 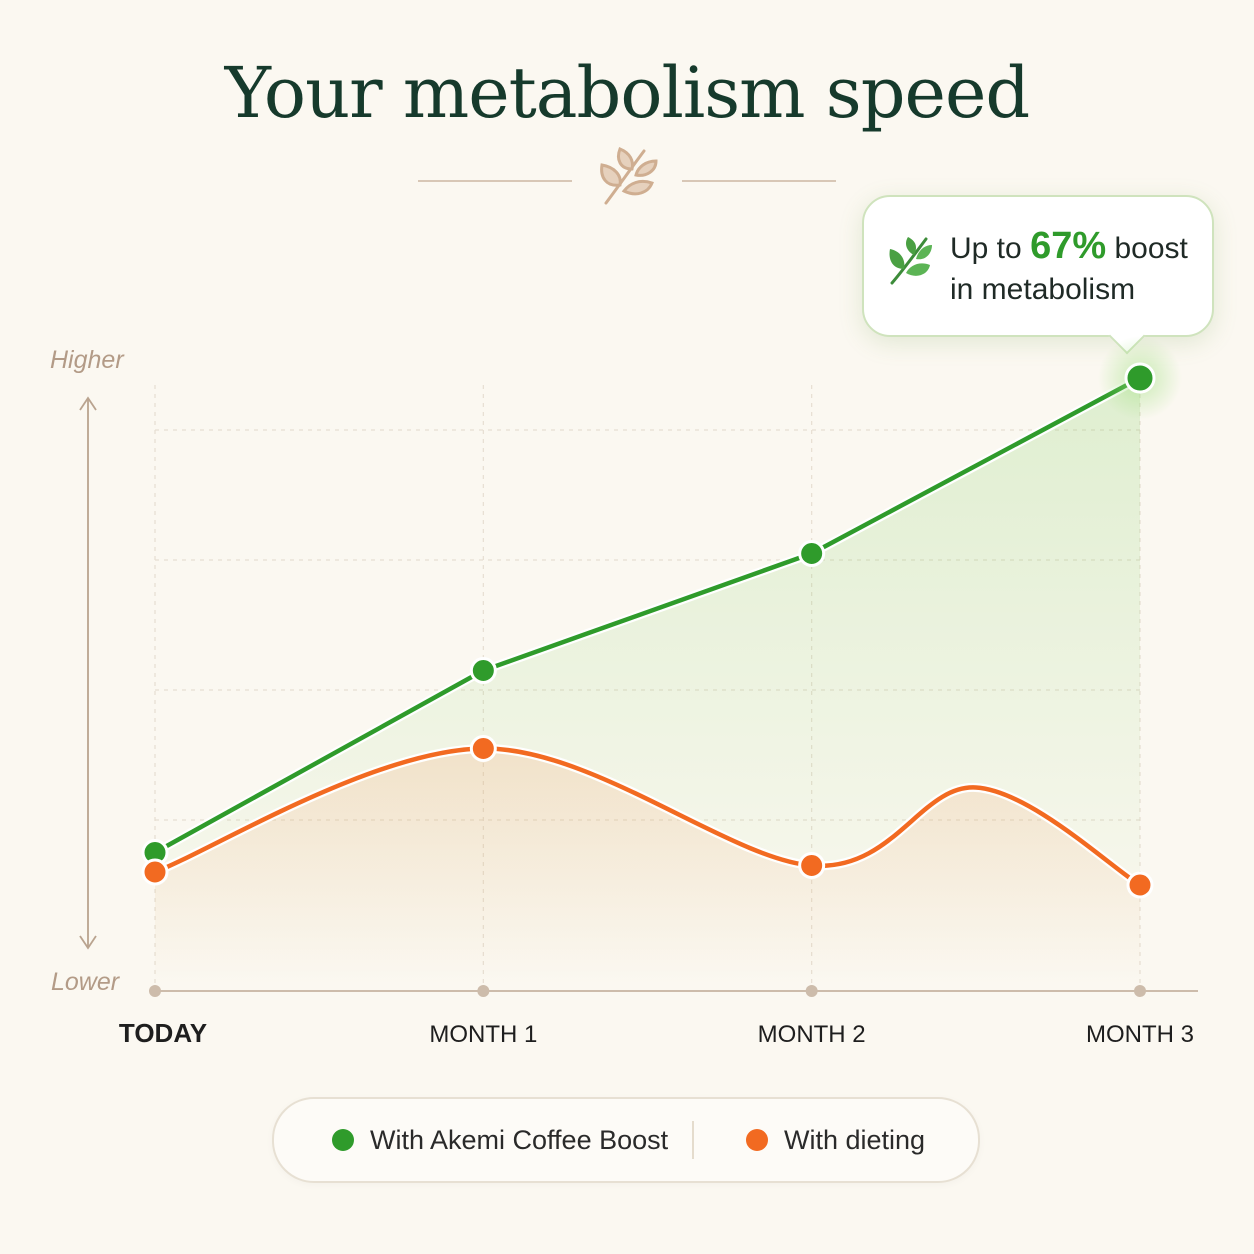 What do you see at coordinates (85, 982) in the screenshot?
I see `y-axis-bottom-label: Lower` at bounding box center [85, 982].